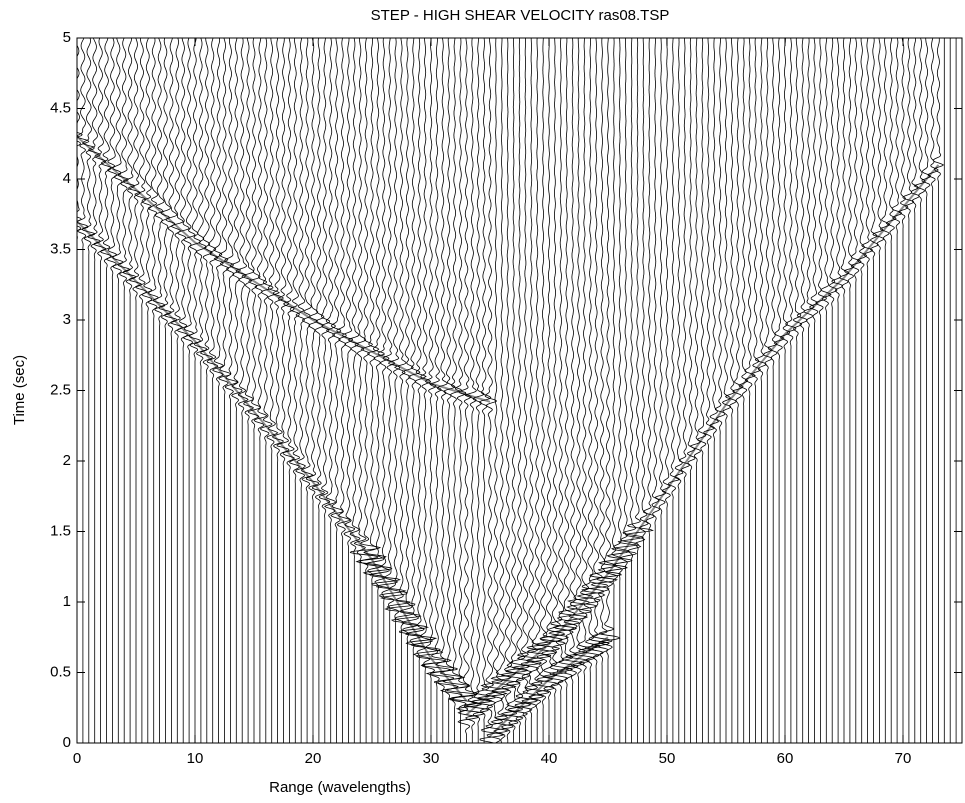 This screenshot has height=803, width=965. What do you see at coordinates (313, 758) in the screenshot?
I see `x-tick-label: 20` at bounding box center [313, 758].